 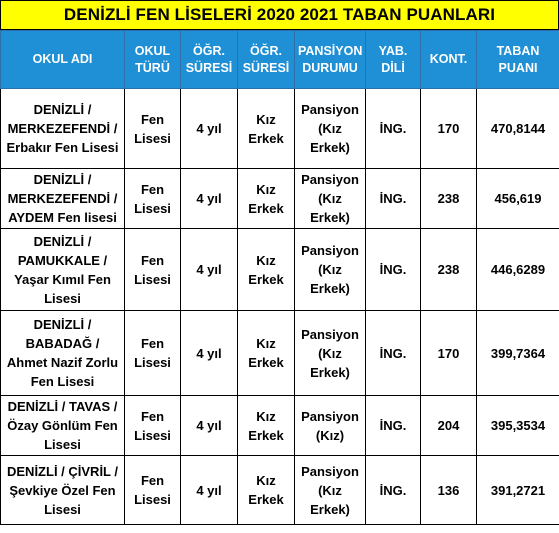 I want to click on col-header-ogr-suresi: ÖĞR. SÜRESİ, so click(x=209, y=59).